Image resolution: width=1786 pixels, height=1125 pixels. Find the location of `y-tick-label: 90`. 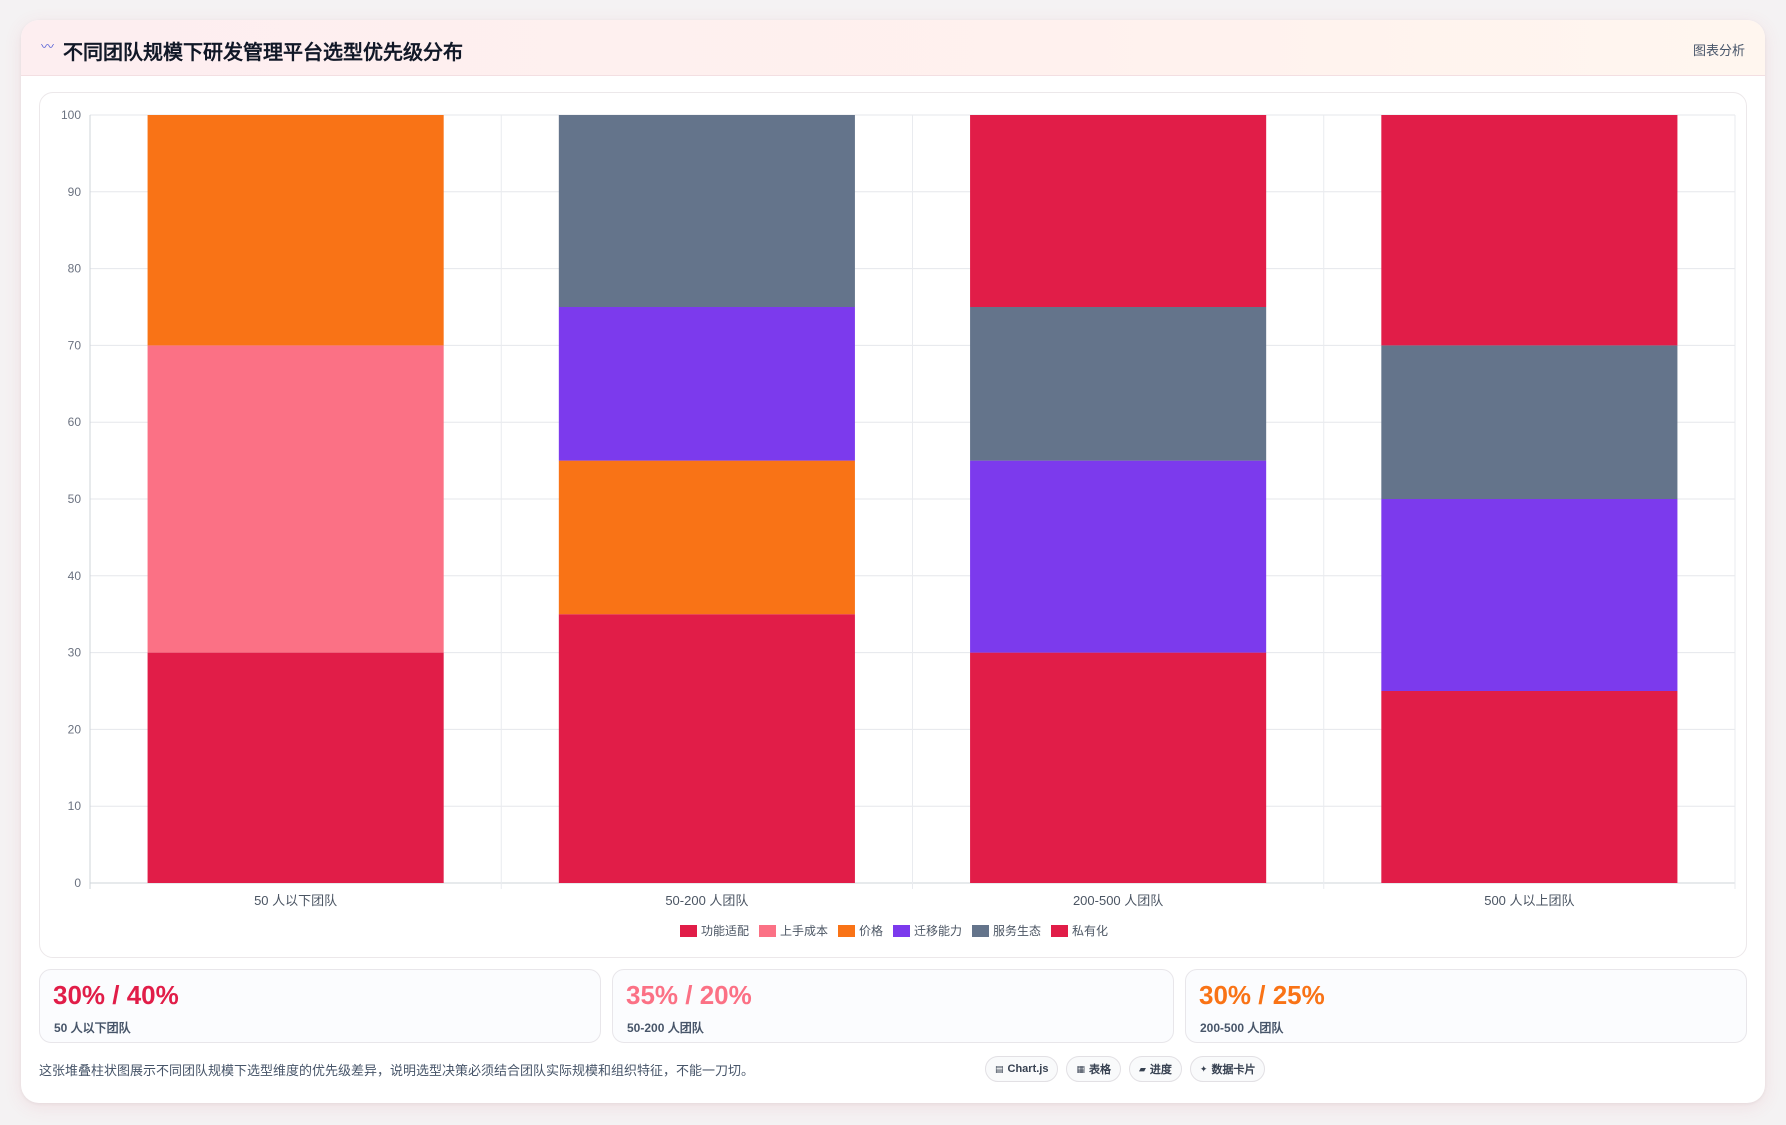

y-tick-label: 90 is located at coordinates (75, 192).